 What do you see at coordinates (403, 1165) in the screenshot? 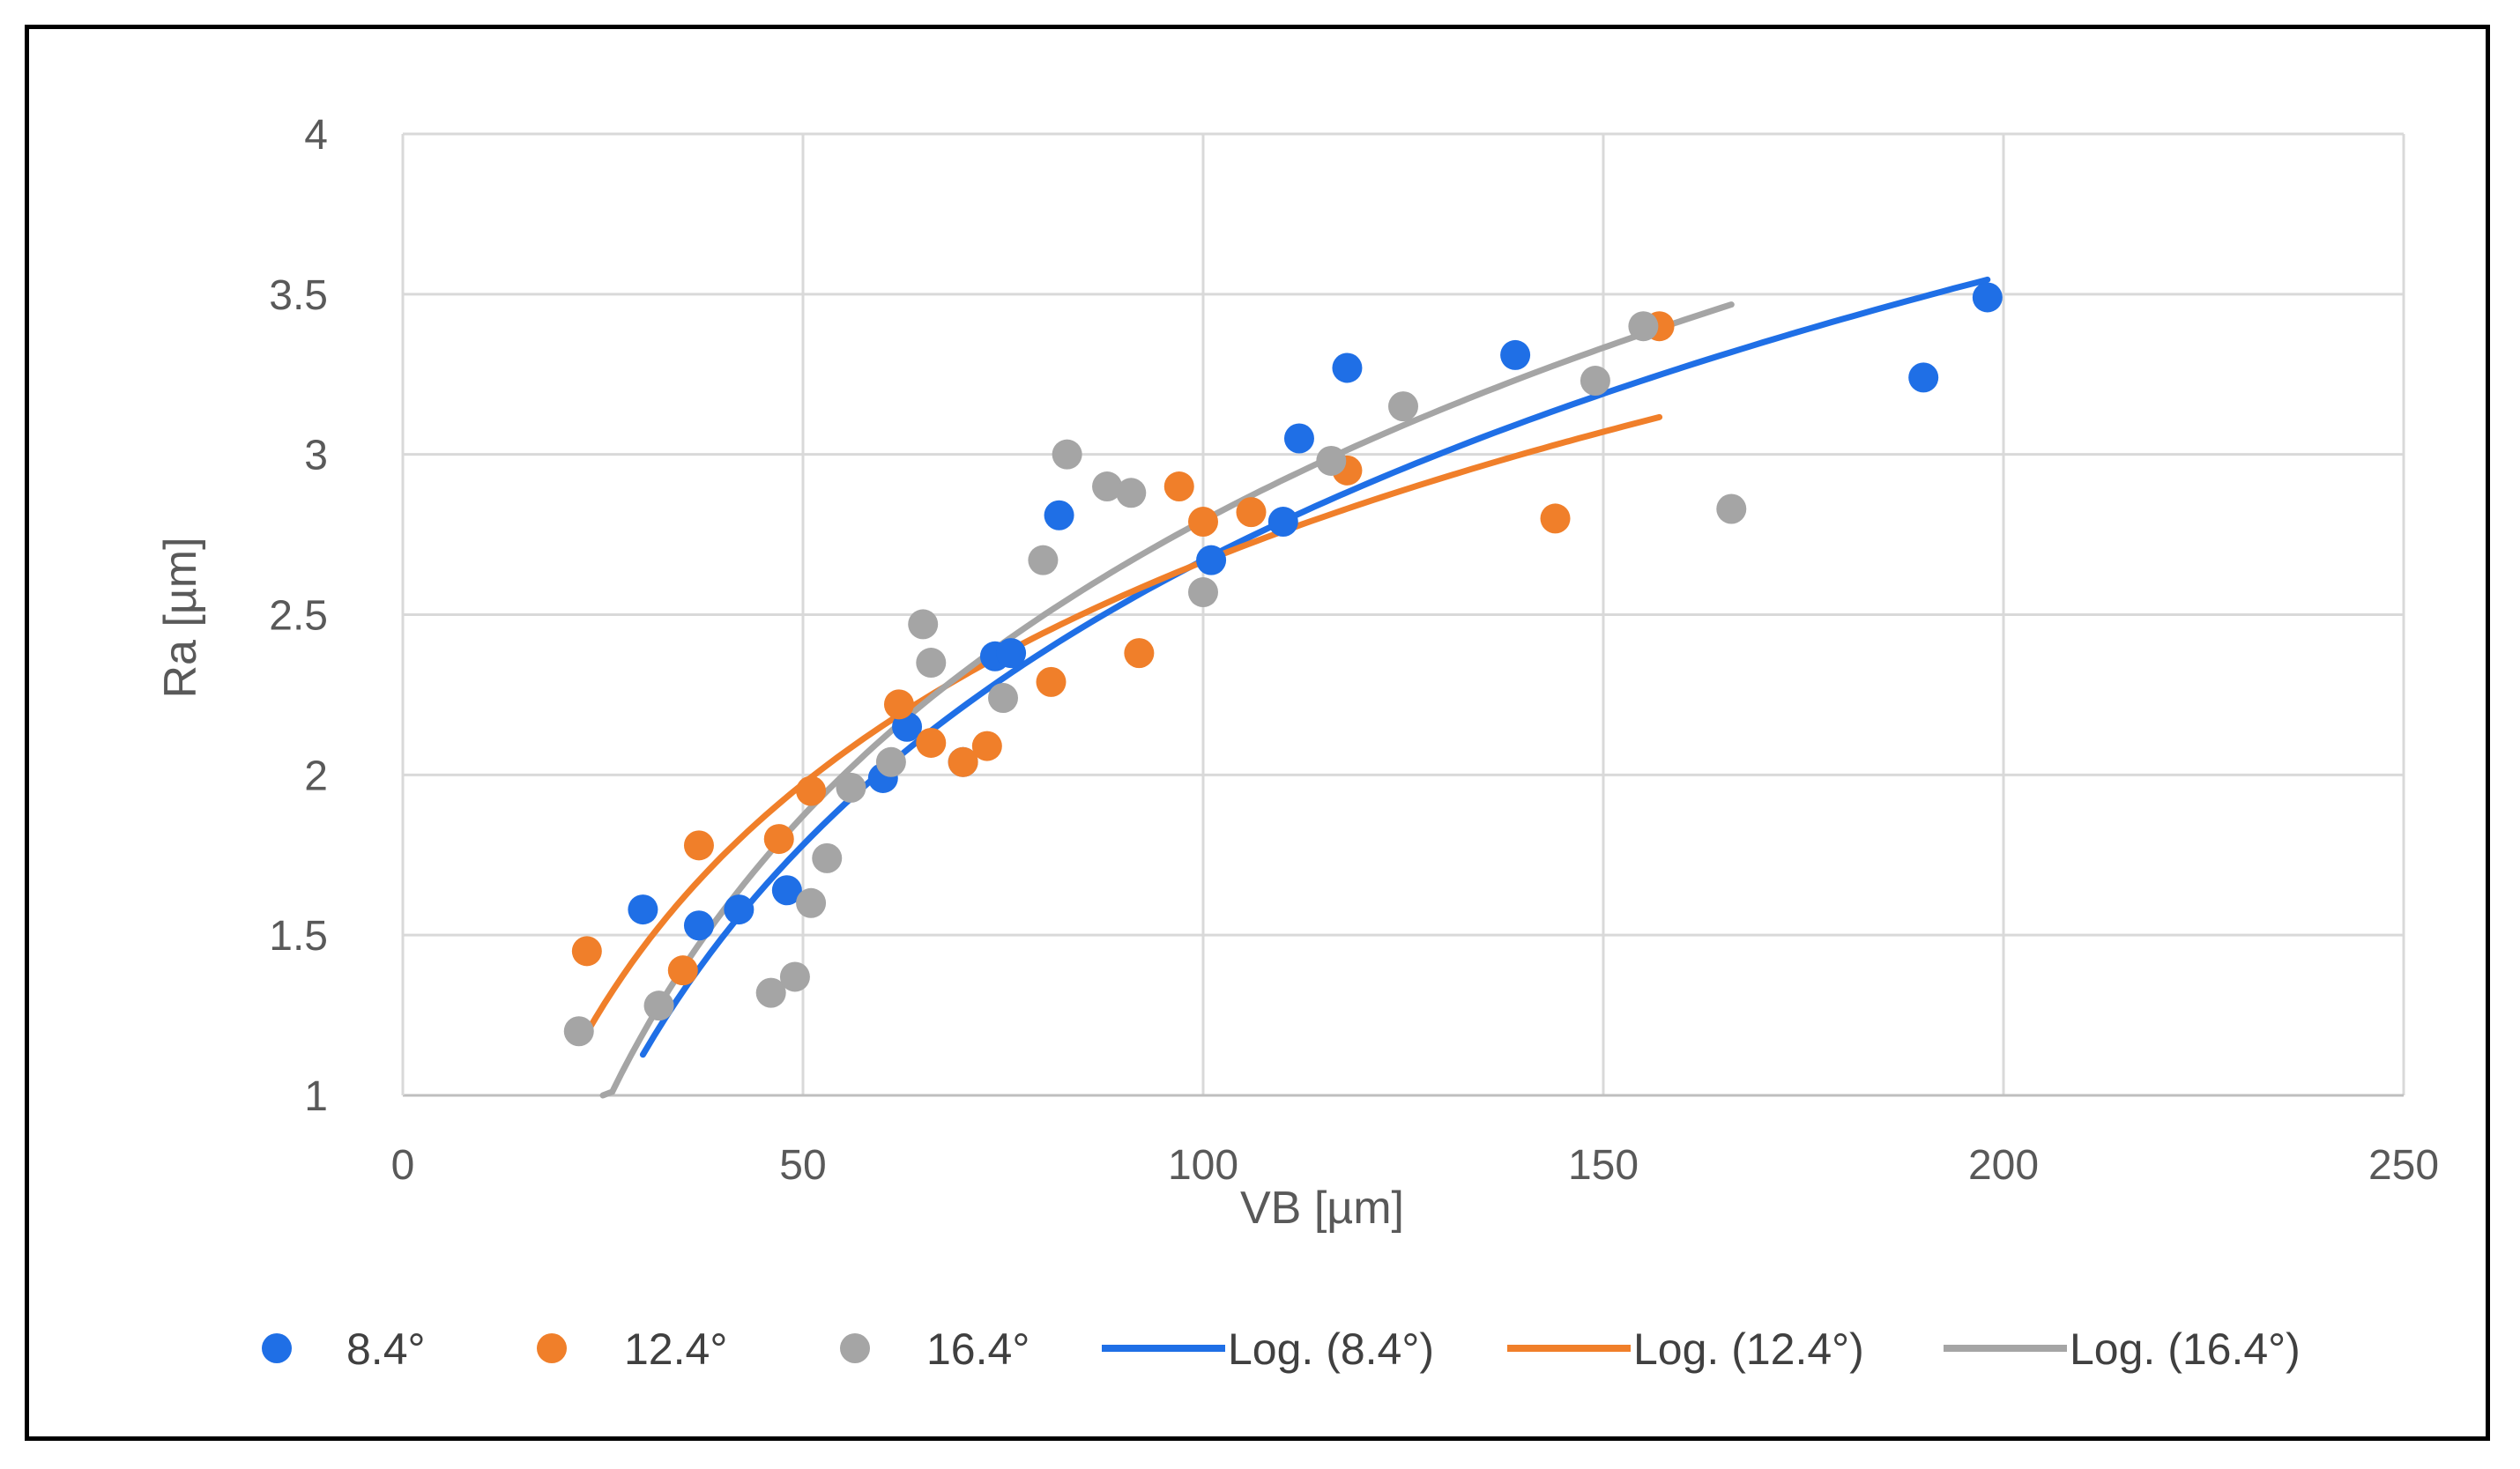
I see `x-tick-label: 0` at bounding box center [403, 1165].